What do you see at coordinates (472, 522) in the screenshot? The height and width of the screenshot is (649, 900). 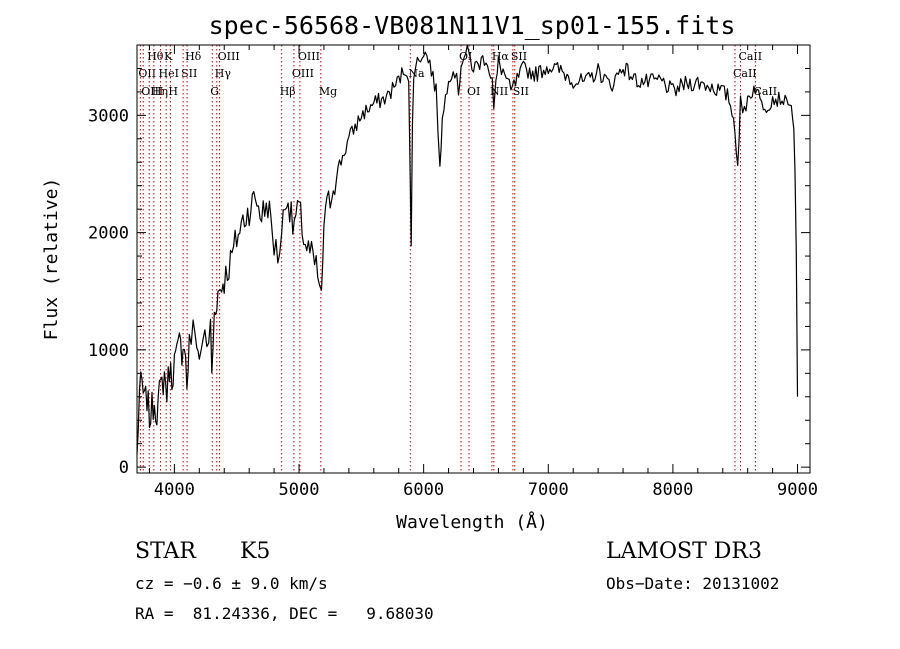 I see `x-axis-label: Wavelength (Å)` at bounding box center [472, 522].